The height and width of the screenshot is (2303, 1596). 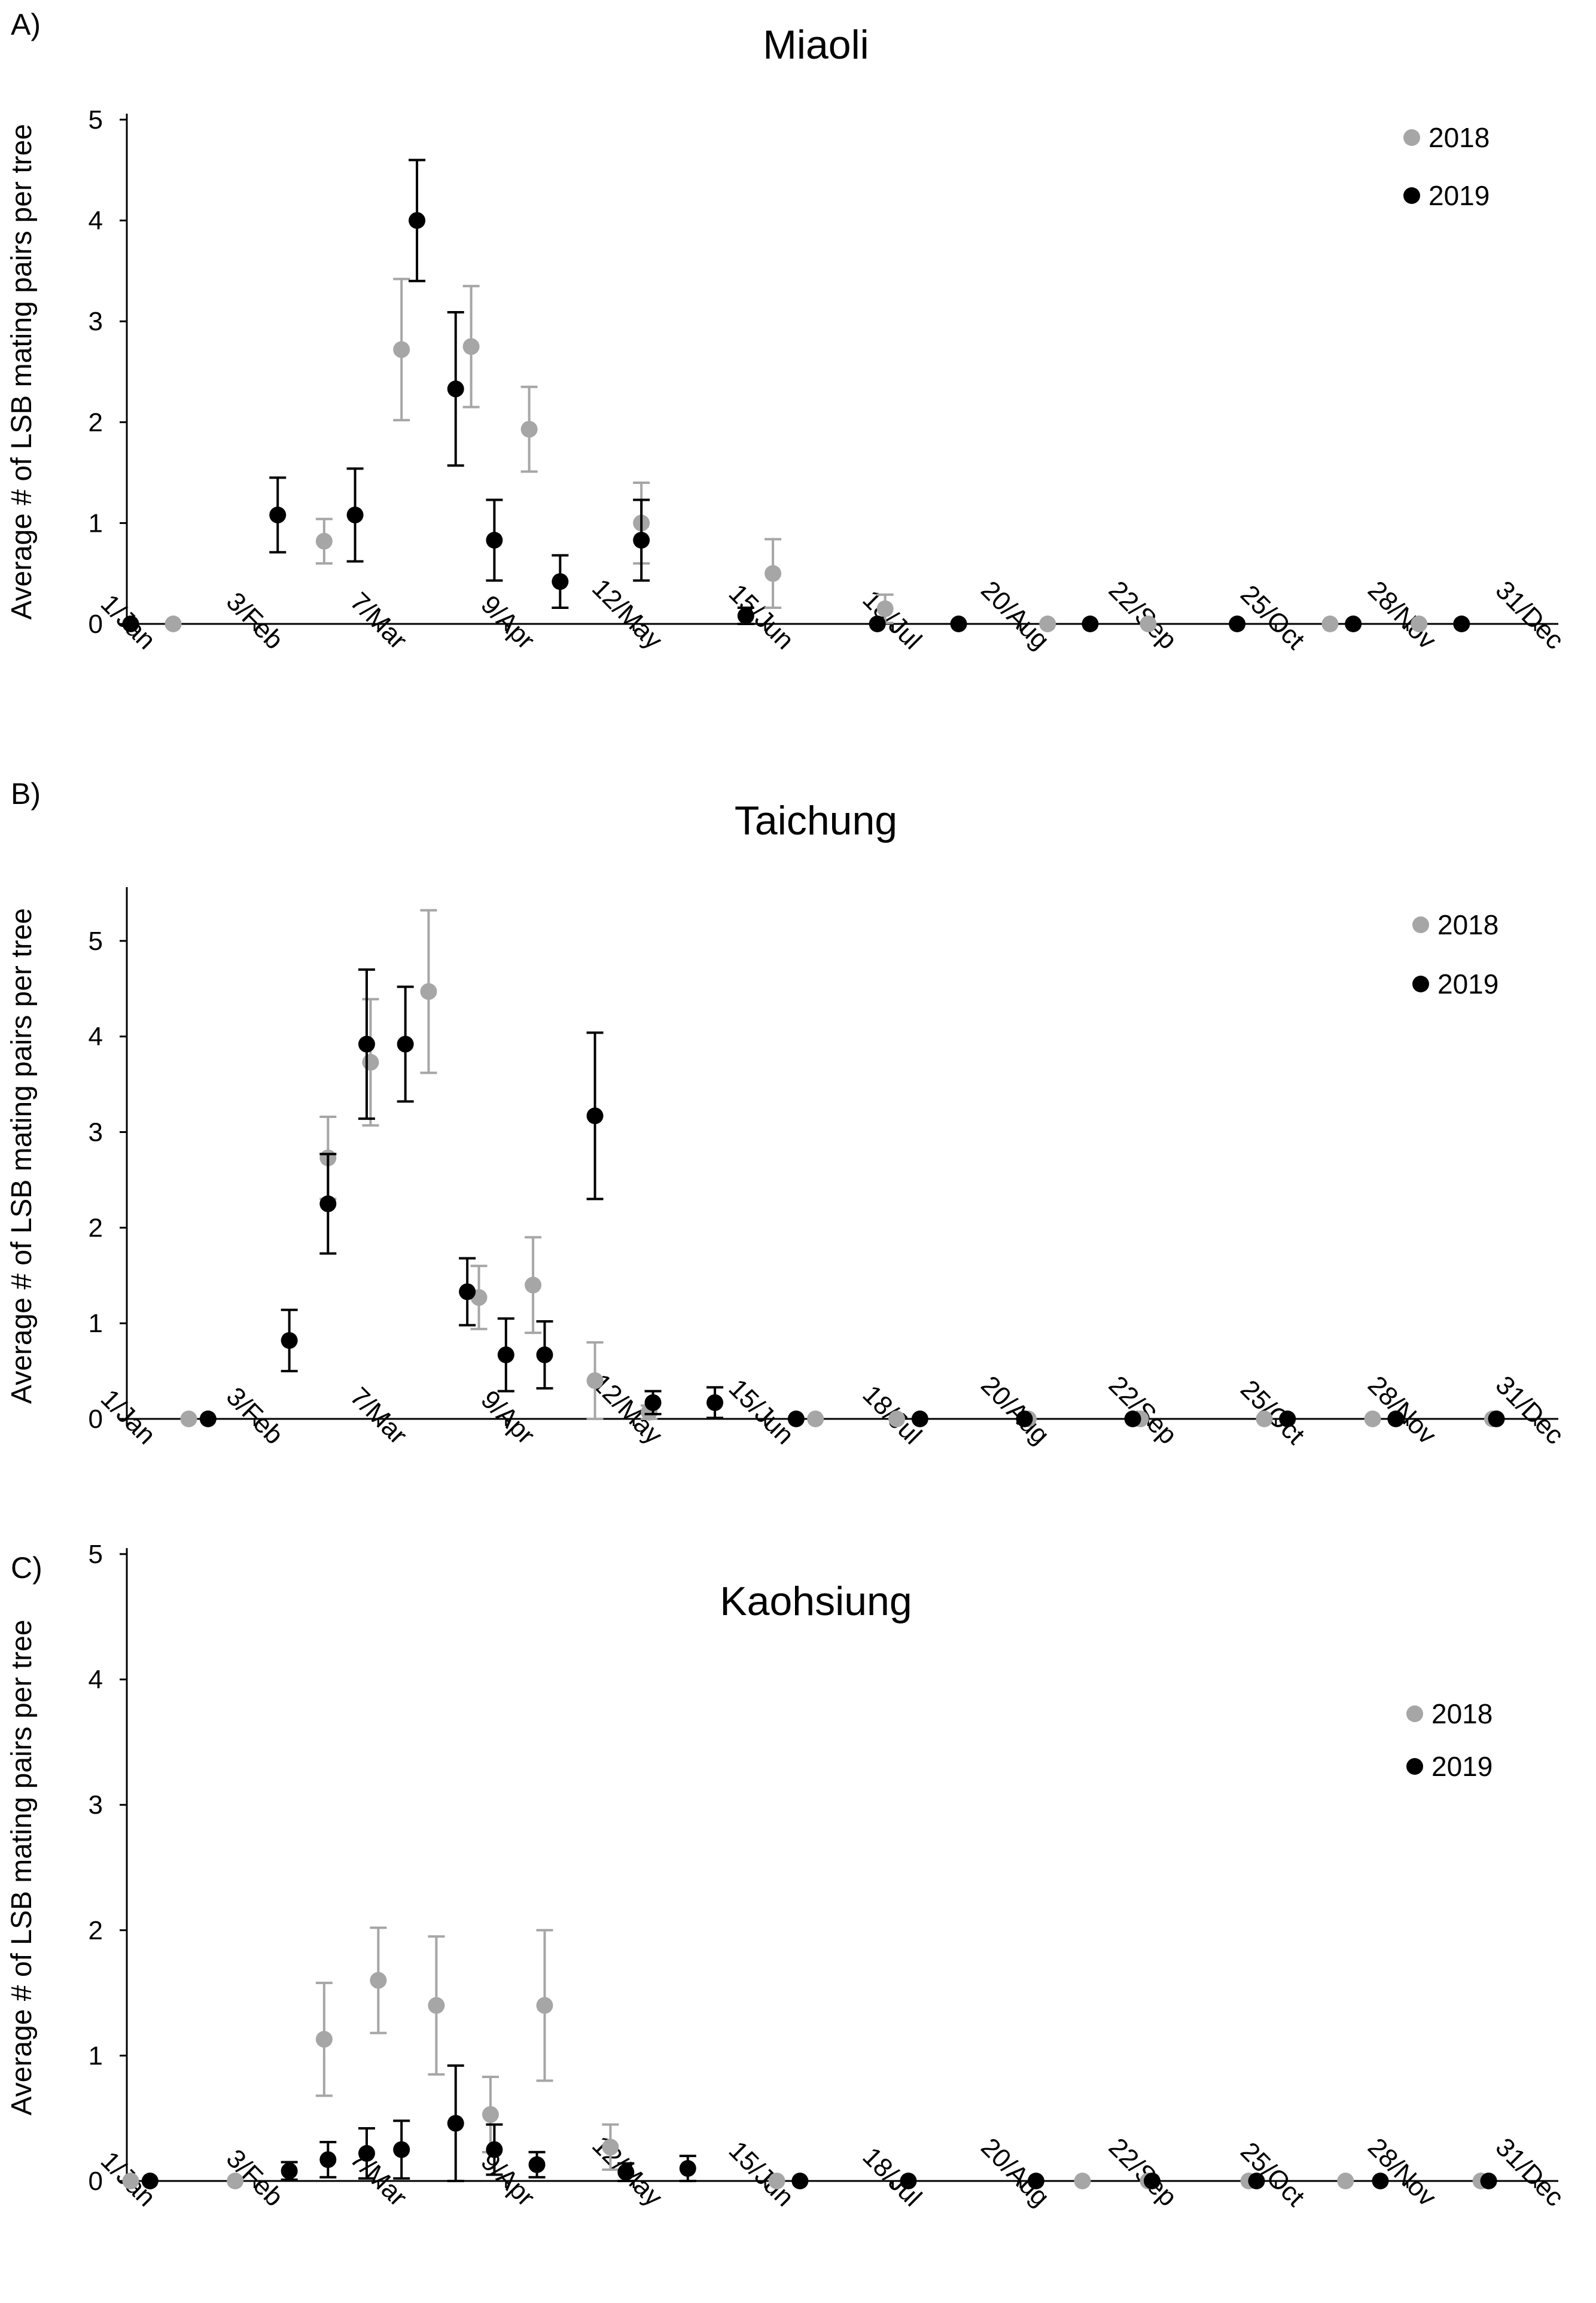 What do you see at coordinates (96, 1680) in the screenshot?
I see `y-tick-label: 4` at bounding box center [96, 1680].